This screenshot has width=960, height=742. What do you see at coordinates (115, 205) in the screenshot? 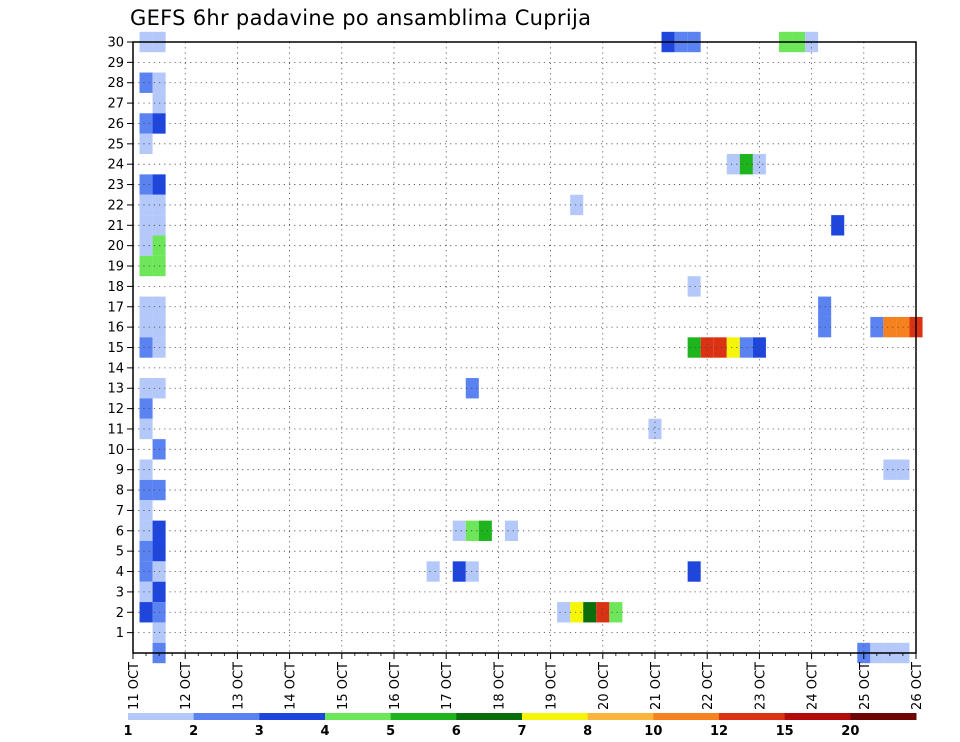
I see `y-tick-label: 22` at bounding box center [115, 205].